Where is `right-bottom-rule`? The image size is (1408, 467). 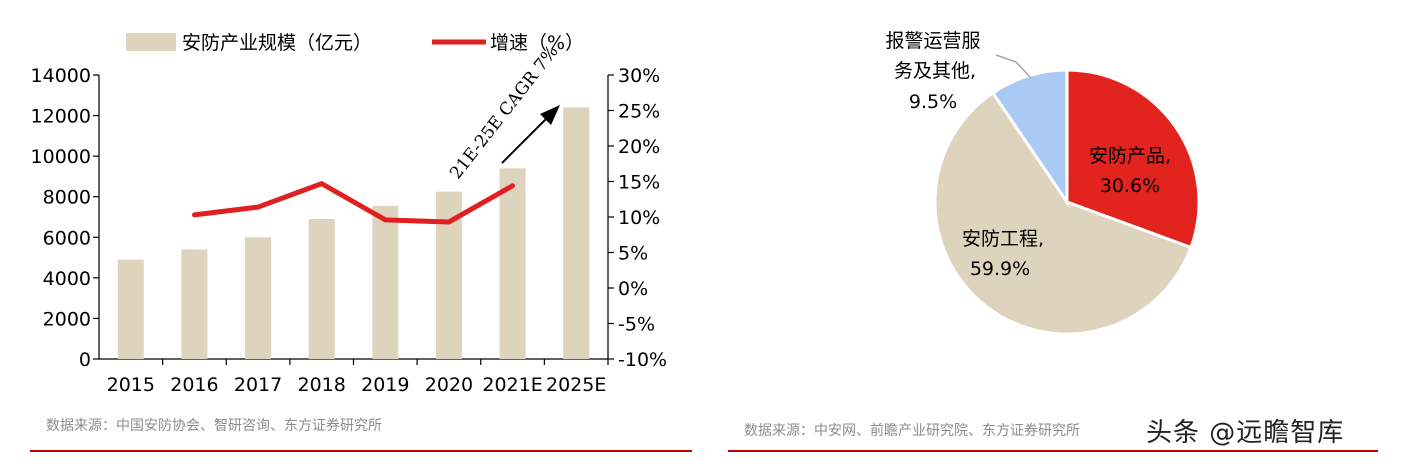 right-bottom-rule is located at coordinates (1053, 451).